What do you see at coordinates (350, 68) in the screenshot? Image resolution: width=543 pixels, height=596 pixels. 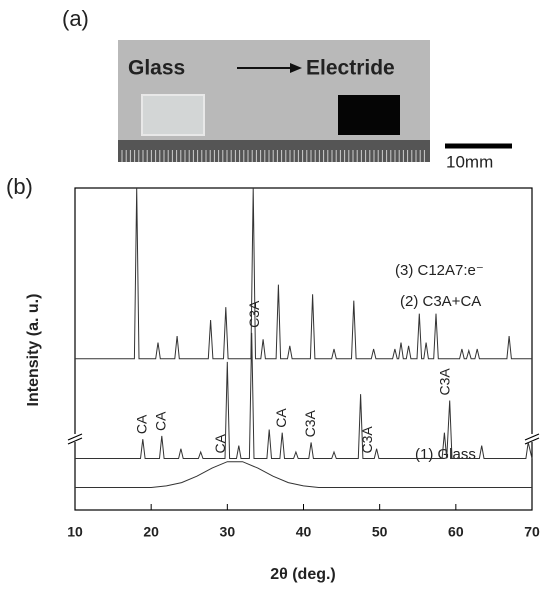 I see `photo-label: Electride` at bounding box center [350, 68].